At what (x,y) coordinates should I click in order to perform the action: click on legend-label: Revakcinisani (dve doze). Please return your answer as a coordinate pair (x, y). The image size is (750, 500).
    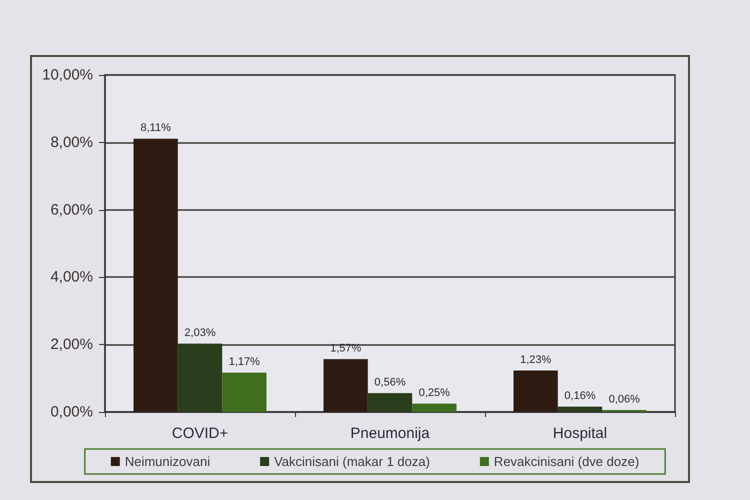
    Looking at the image, I should click on (567, 461).